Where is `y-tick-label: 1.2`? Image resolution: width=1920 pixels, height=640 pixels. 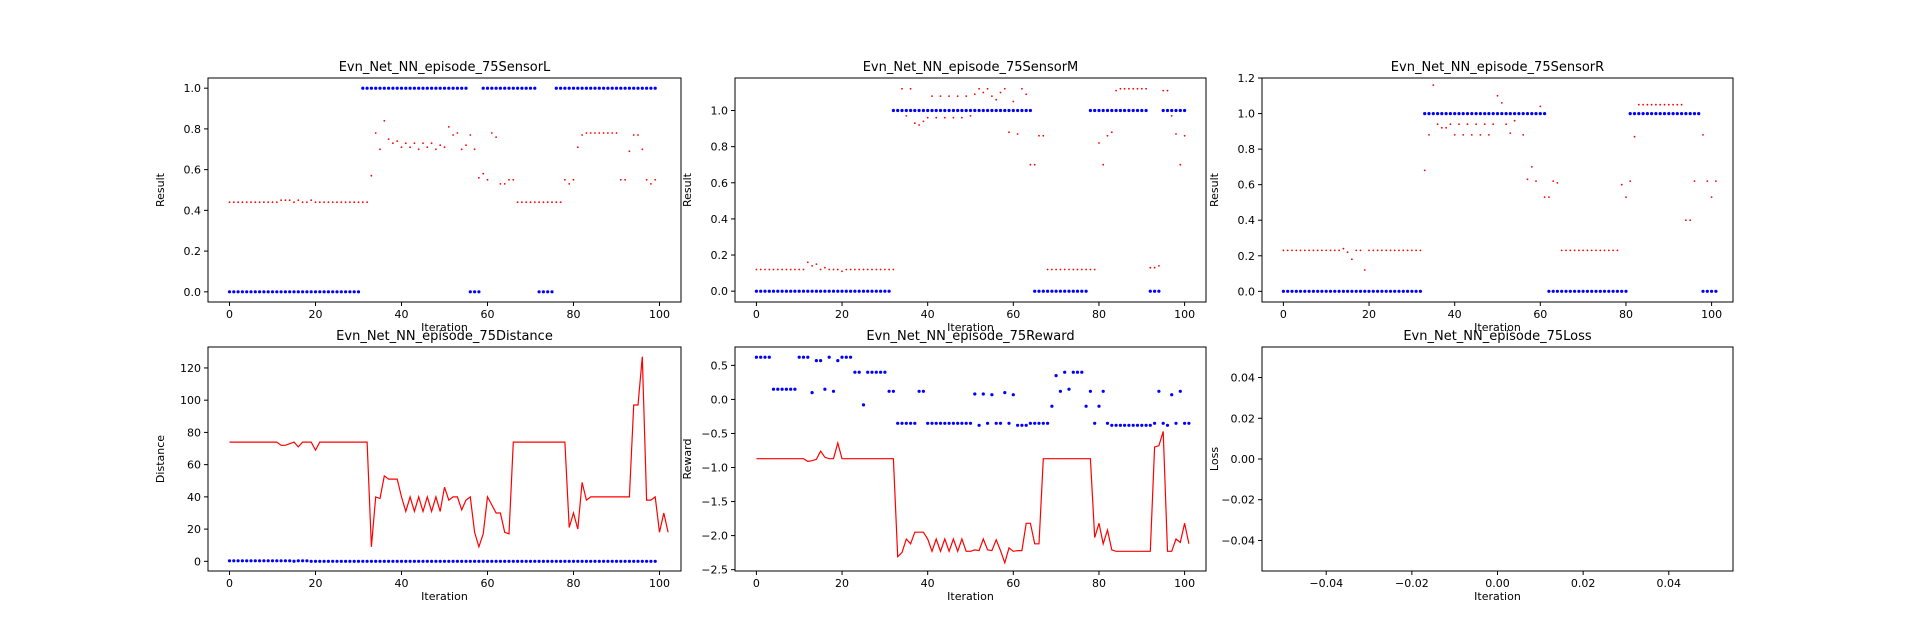 y-tick-label: 1.2 is located at coordinates (1247, 78).